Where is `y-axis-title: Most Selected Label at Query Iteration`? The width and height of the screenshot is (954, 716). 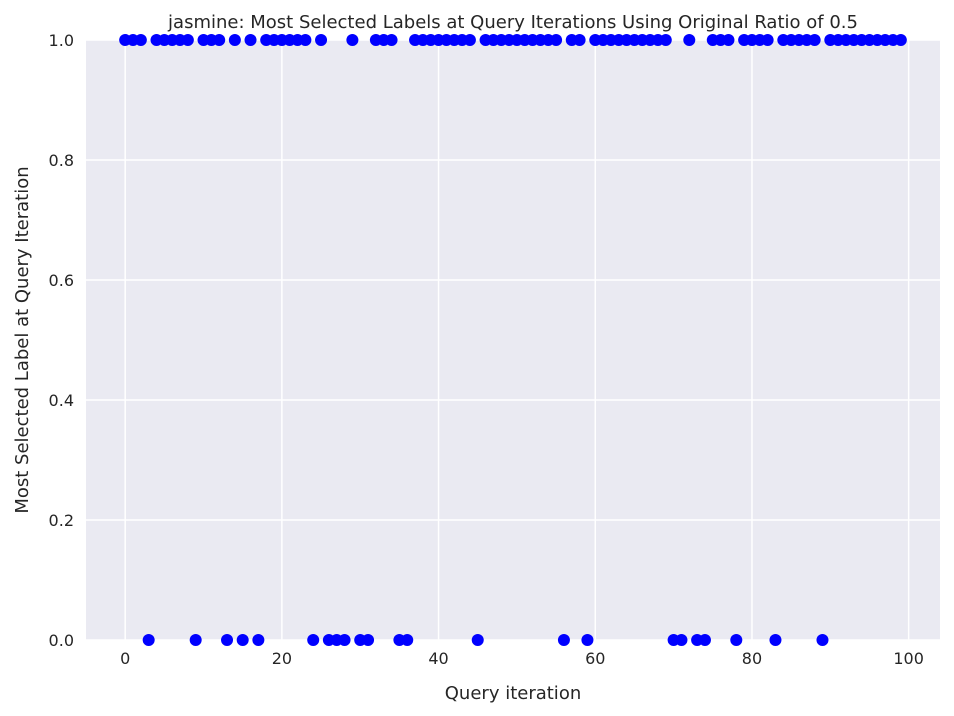 y-axis-title: Most Selected Label at Query Iteration is located at coordinates (22, 339).